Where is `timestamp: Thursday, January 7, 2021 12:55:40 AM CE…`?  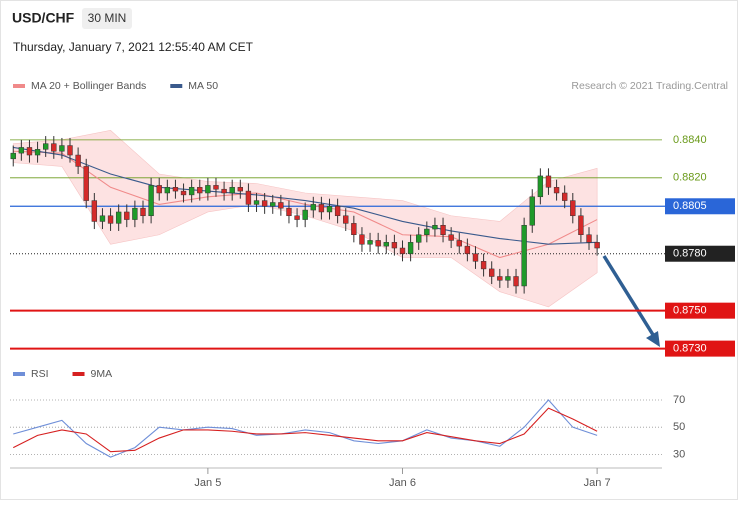 timestamp: Thursday, January 7, 2021 12:55:40 AM CE… is located at coordinates (133, 47).